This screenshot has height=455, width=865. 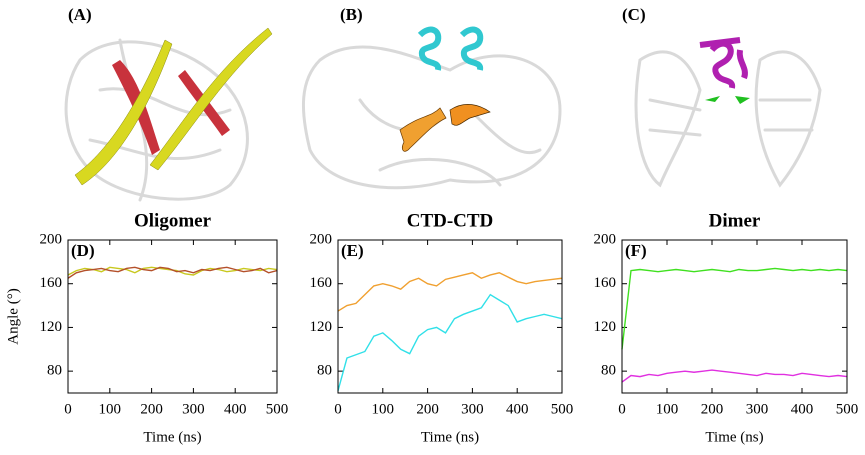 What do you see at coordinates (83, 250) in the screenshot?
I see `panel-label: (D)` at bounding box center [83, 250].